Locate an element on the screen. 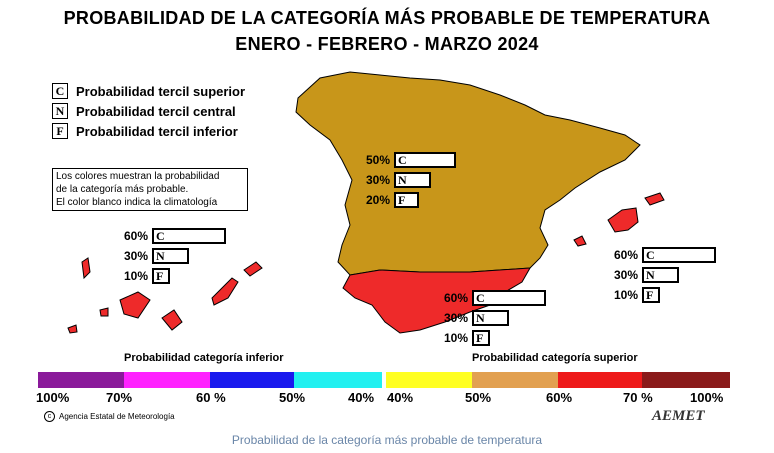  tick-lower-1: 70% is located at coordinates (119, 397).